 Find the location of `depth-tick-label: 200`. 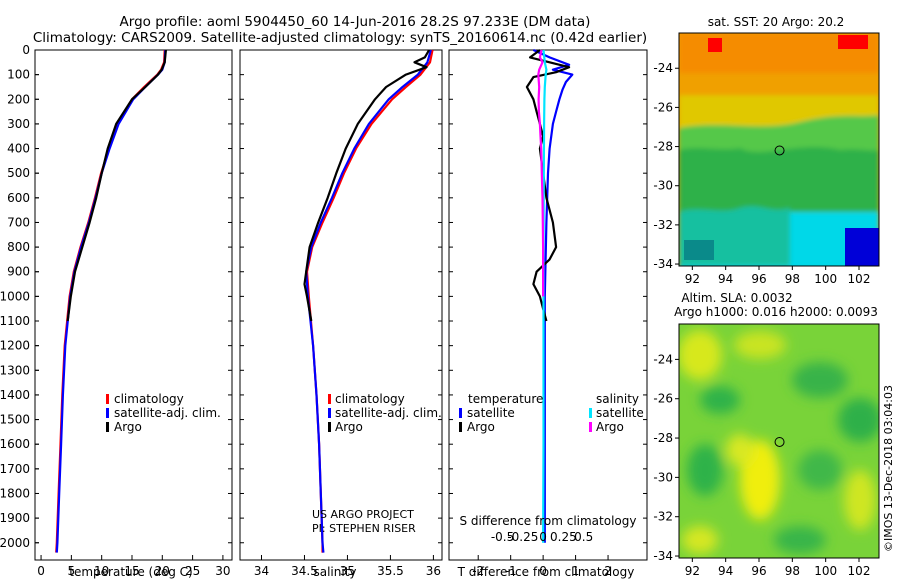

depth-tick-label: 200 is located at coordinates (18, 99).